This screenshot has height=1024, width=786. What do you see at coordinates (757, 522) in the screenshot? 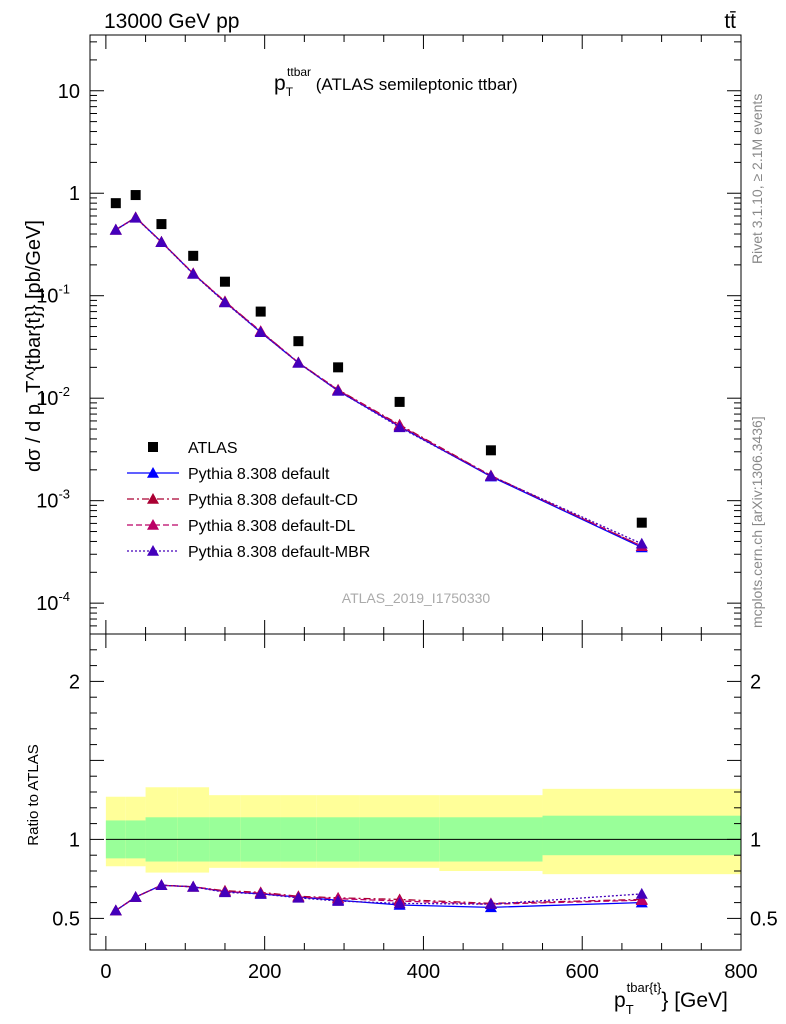
I see `mcplots-label: mcplots.cern.ch [arXiv:1306.3436]` at bounding box center [757, 522].